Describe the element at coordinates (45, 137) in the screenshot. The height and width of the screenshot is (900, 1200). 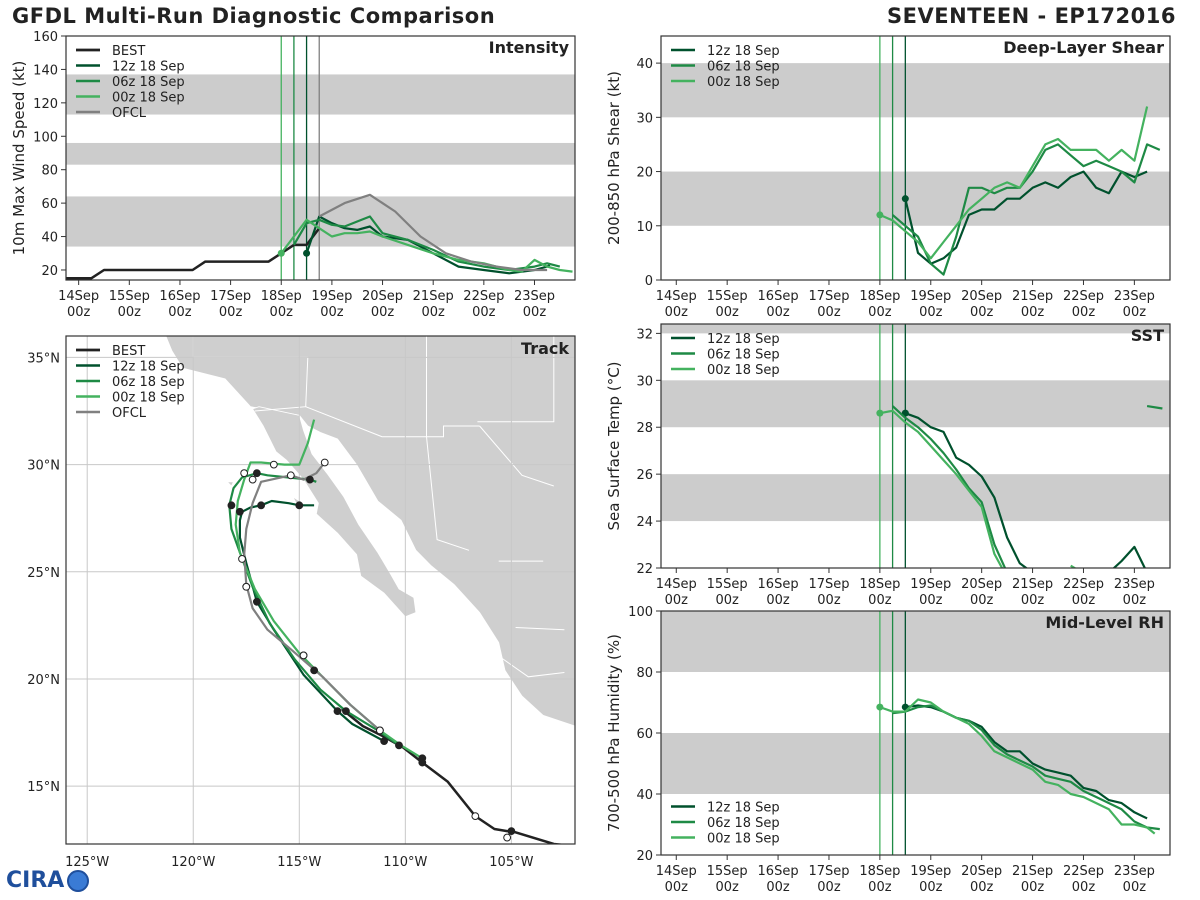
I see `y-tick-label: 100` at that location.